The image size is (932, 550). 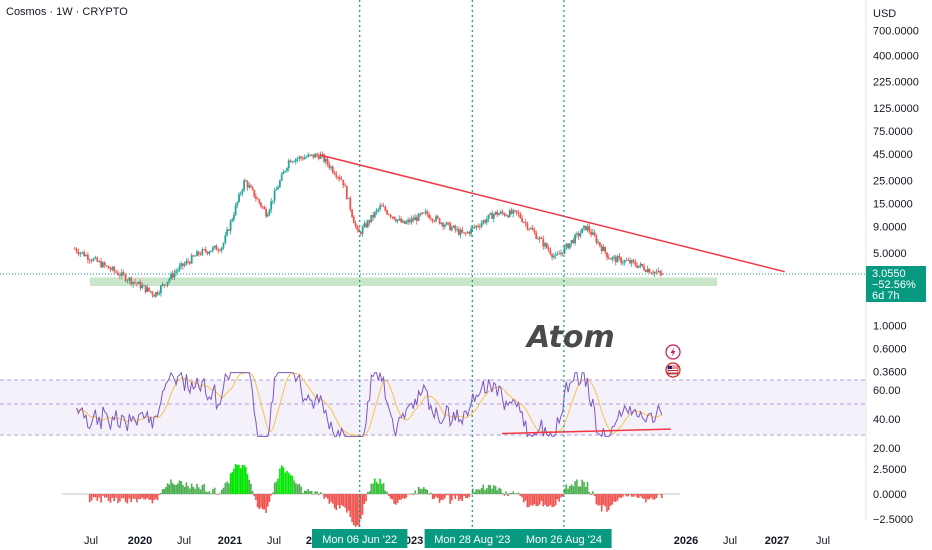 What do you see at coordinates (552, 213) in the screenshot?
I see `resistance-trendline` at bounding box center [552, 213].